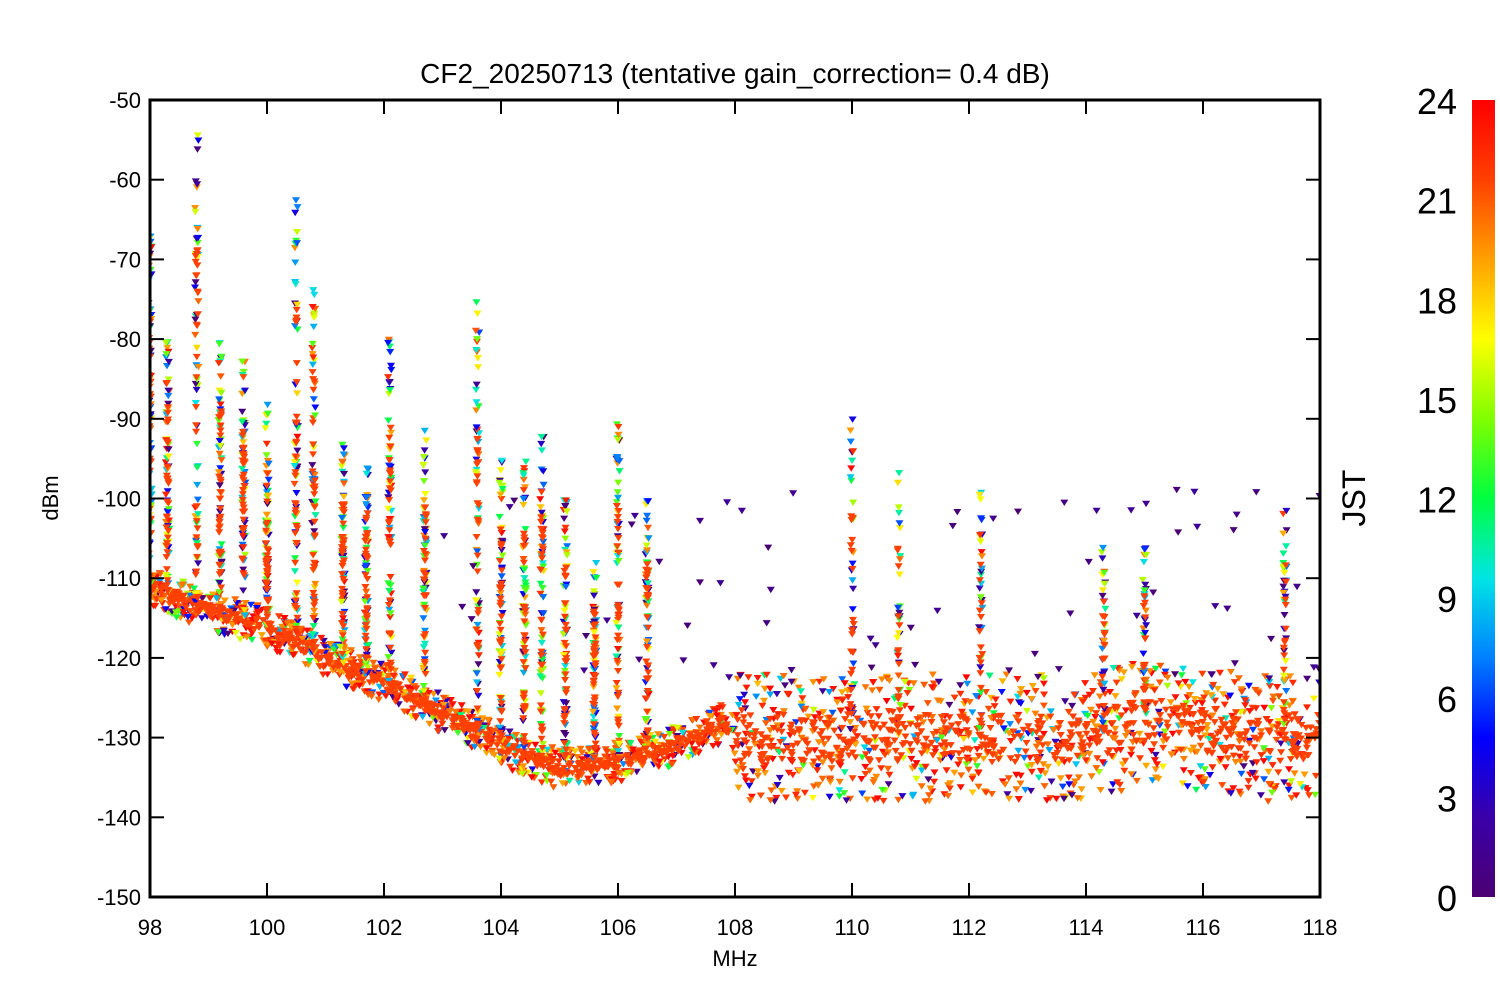 The image size is (1500, 1000). I want to click on colorbar-tick-label: 18, so click(1437, 300).